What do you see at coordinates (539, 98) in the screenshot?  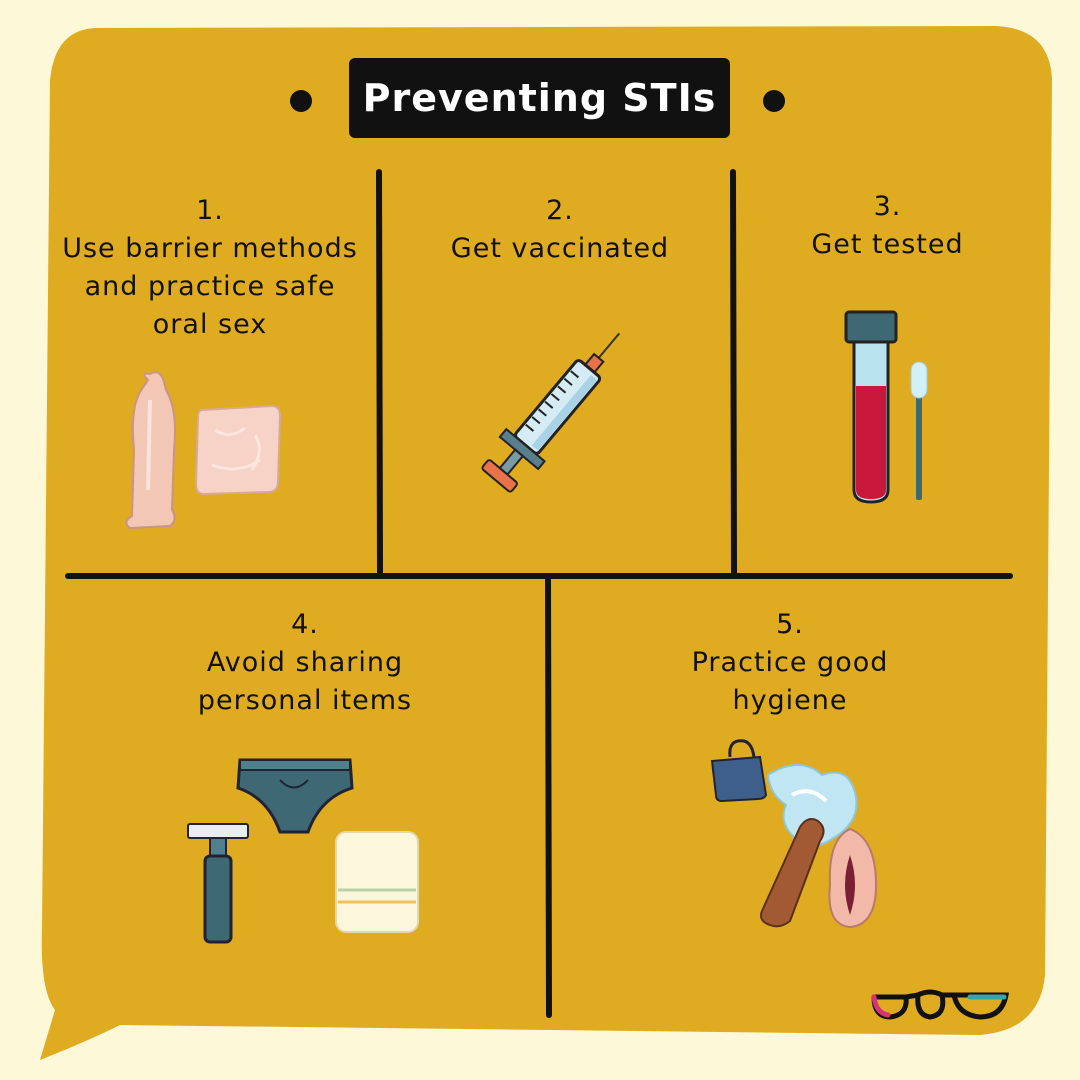 I see `page-title: Preventing STIs` at bounding box center [539, 98].